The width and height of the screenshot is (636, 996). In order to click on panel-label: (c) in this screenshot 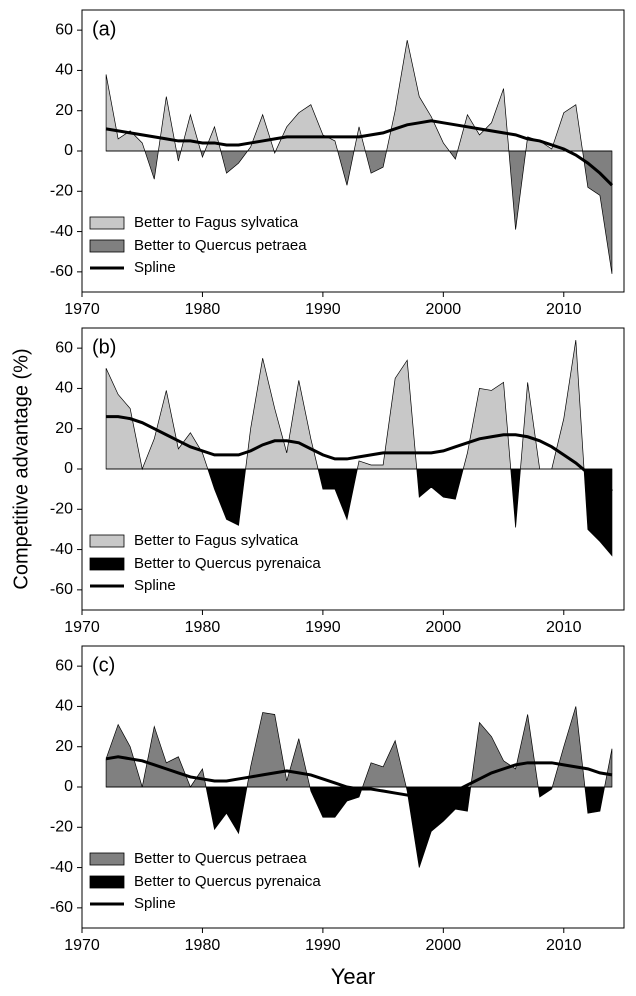, I will do `click(103, 665)`.